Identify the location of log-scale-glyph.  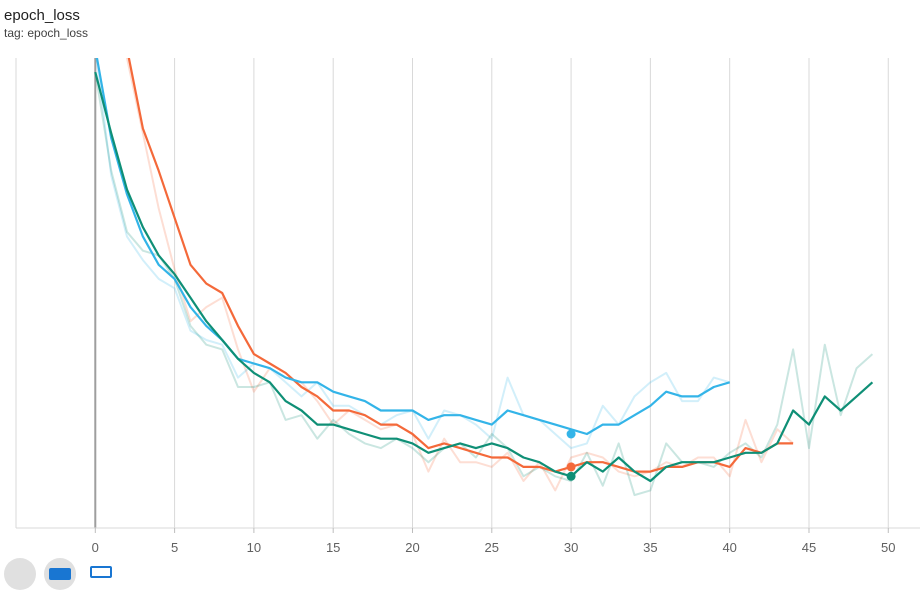
(60, 574).